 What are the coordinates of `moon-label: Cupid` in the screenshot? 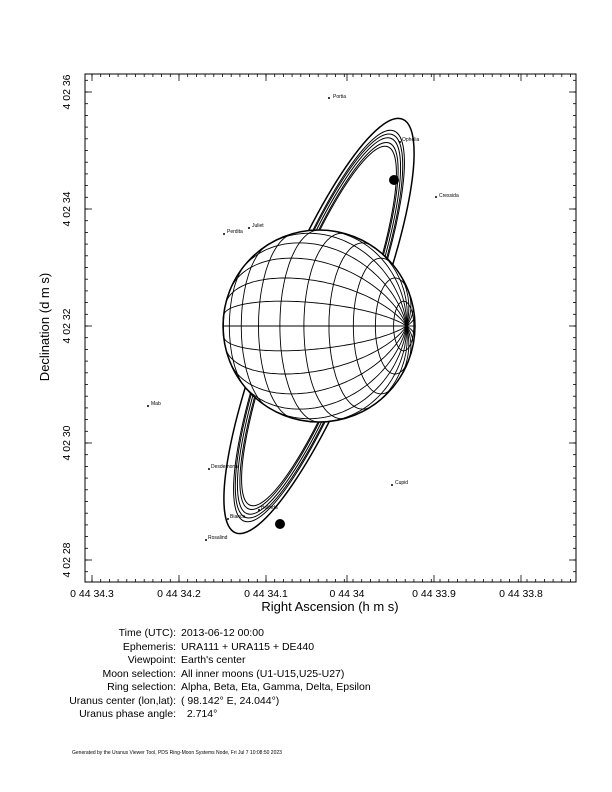 It's located at (401, 483).